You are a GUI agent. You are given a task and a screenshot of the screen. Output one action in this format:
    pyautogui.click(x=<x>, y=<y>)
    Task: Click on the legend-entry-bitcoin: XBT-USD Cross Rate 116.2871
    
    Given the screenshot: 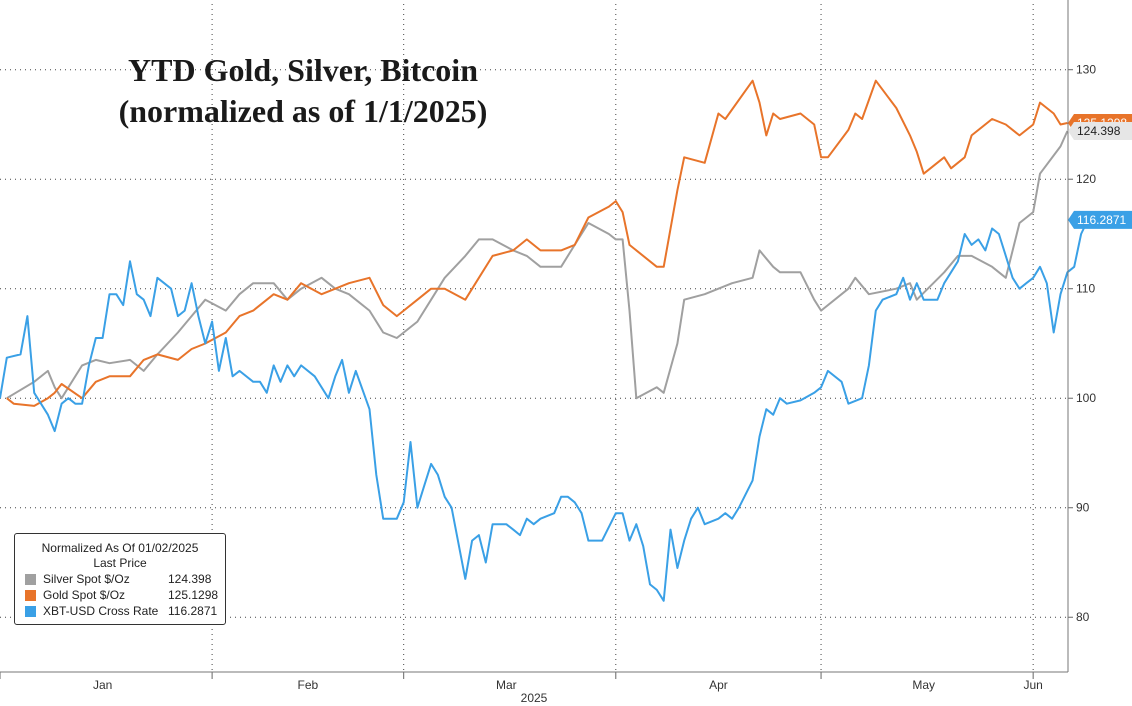 What is the action you would take?
    pyautogui.click(x=120, y=611)
    